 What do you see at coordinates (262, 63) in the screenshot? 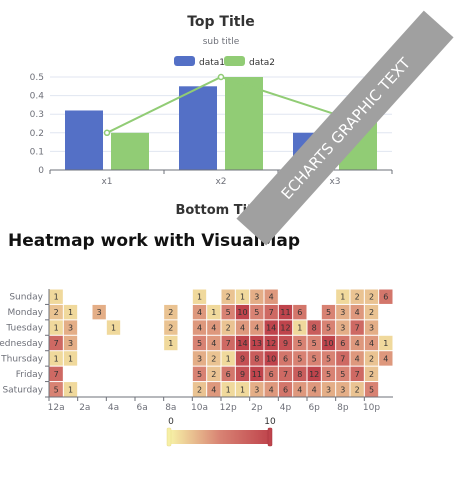
I see `legend-label-data2: data2` at bounding box center [262, 63].